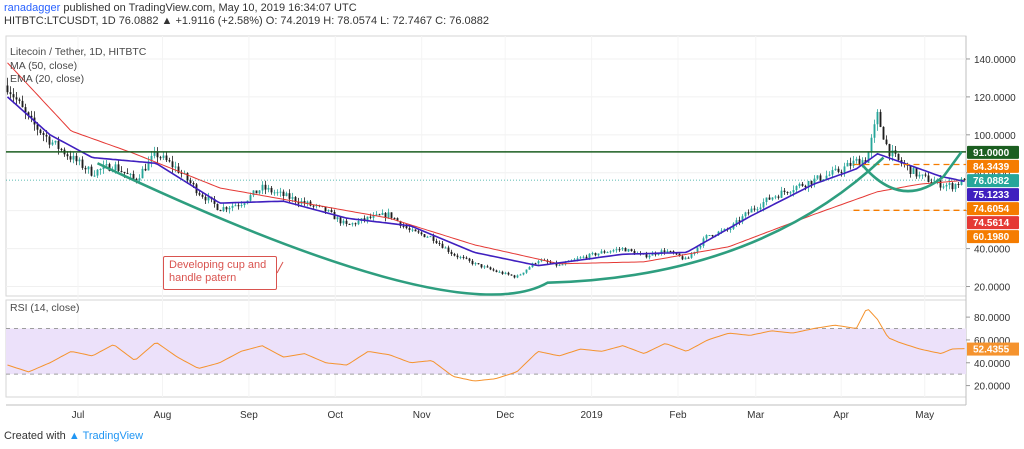 The width and height of the screenshot is (1024, 449). Describe the element at coordinates (45, 308) in the screenshot. I see `legend-rsi: RSI (14, close)` at that location.